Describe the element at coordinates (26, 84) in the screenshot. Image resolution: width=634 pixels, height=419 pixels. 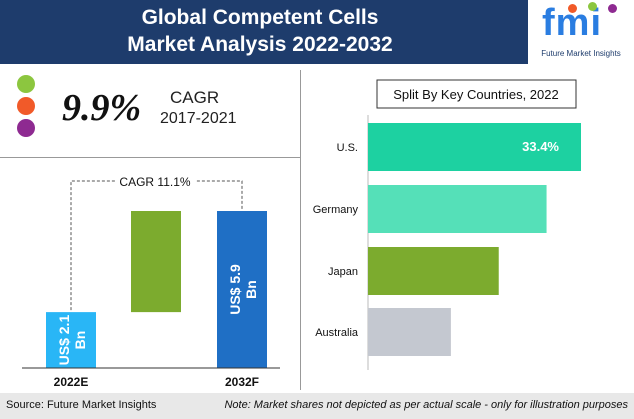
I see `green-dot-icon` at that location.